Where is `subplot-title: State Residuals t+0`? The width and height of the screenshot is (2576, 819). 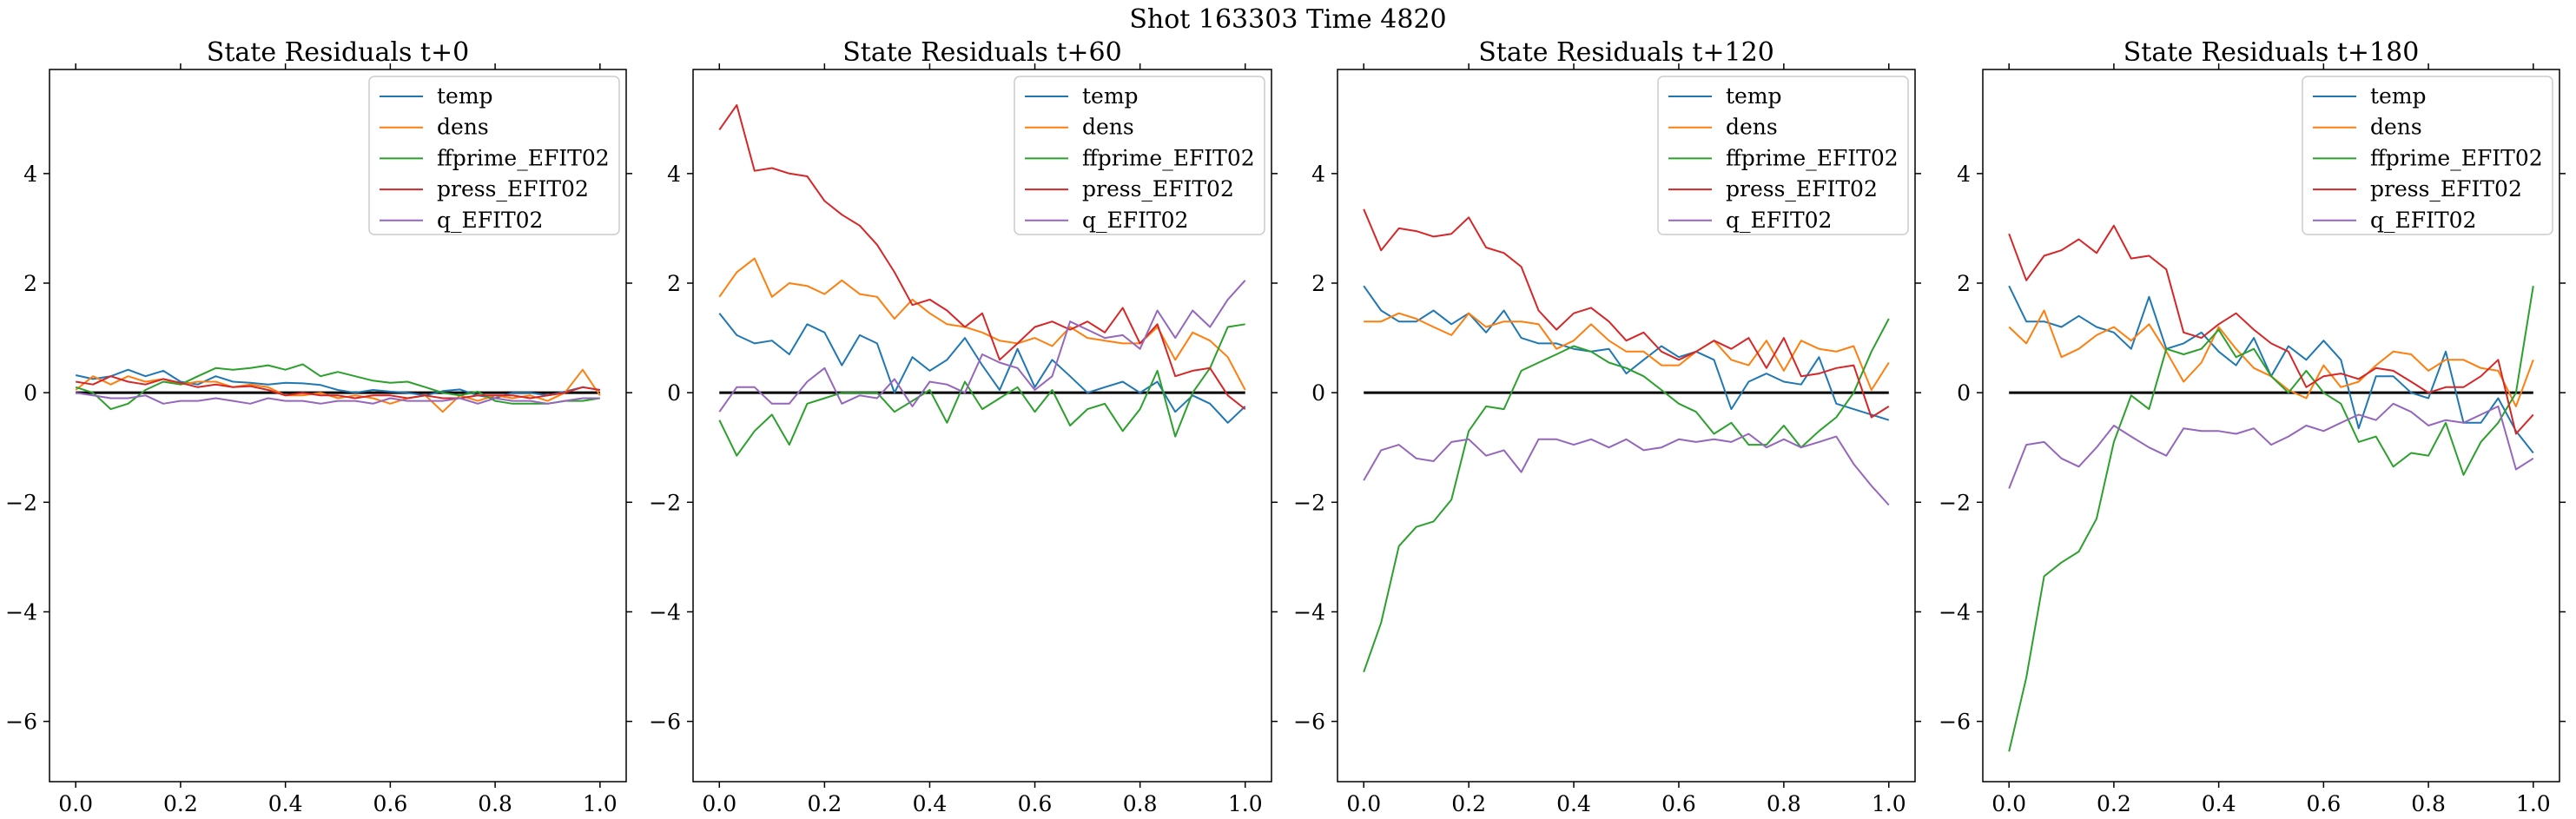
subplot-title: State Residuals t+0 is located at coordinates (338, 52).